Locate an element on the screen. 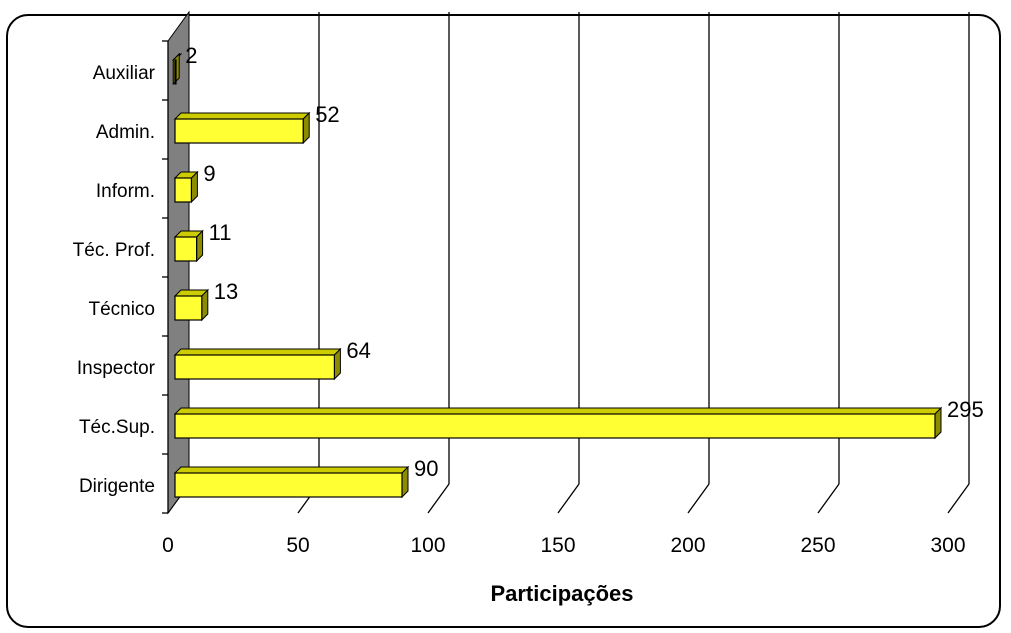 This screenshot has height=633, width=1011. x-tick-label: 200 is located at coordinates (687, 545).